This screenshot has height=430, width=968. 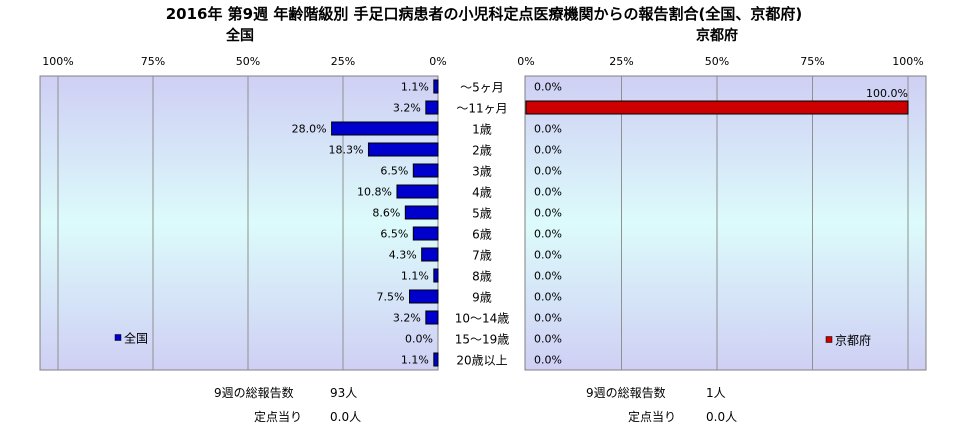 I want to click on national-x-tick-label: 25%, so click(x=343, y=61).